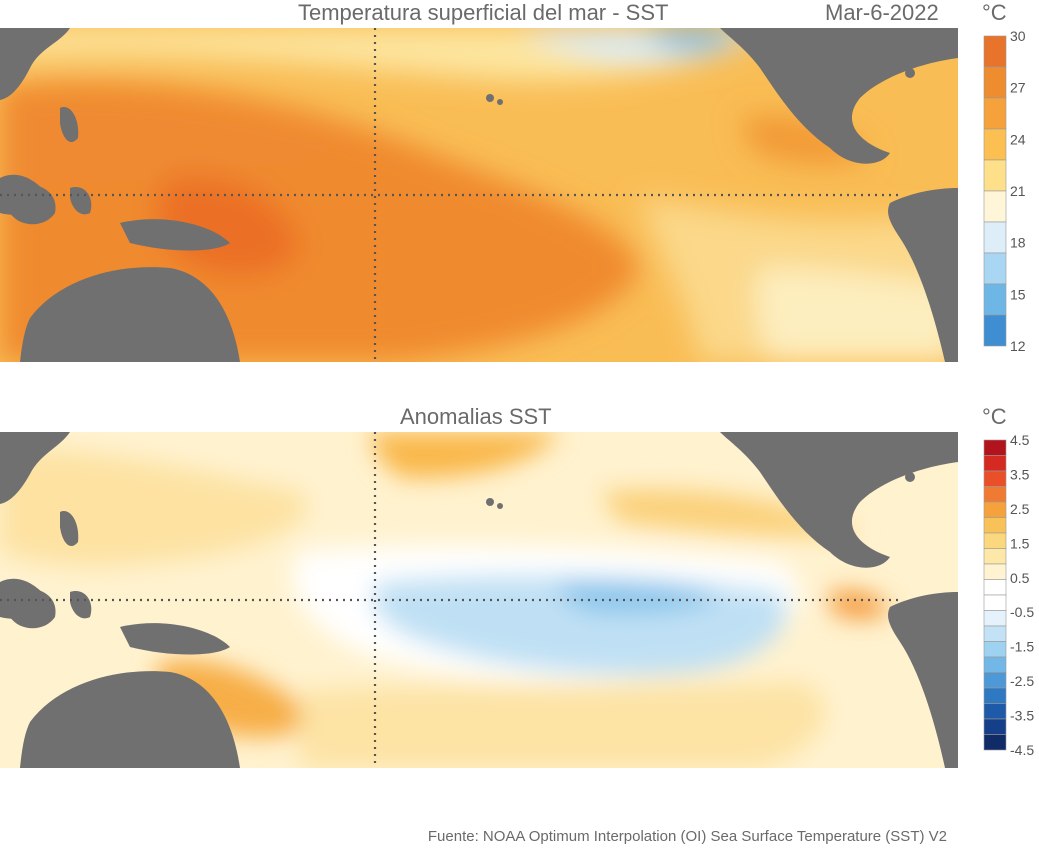 Image resolution: width=1039 pixels, height=848 pixels. I want to click on anomaly-colorbar-tick-label: -4.5, so click(1022, 750).